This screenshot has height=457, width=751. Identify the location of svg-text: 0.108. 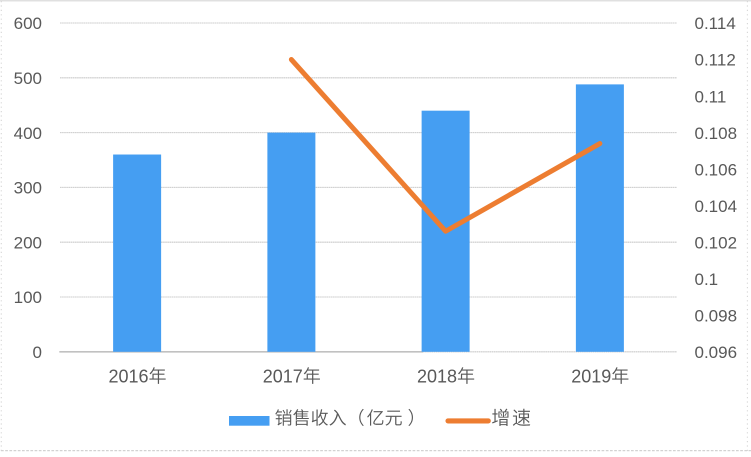
(716, 133).